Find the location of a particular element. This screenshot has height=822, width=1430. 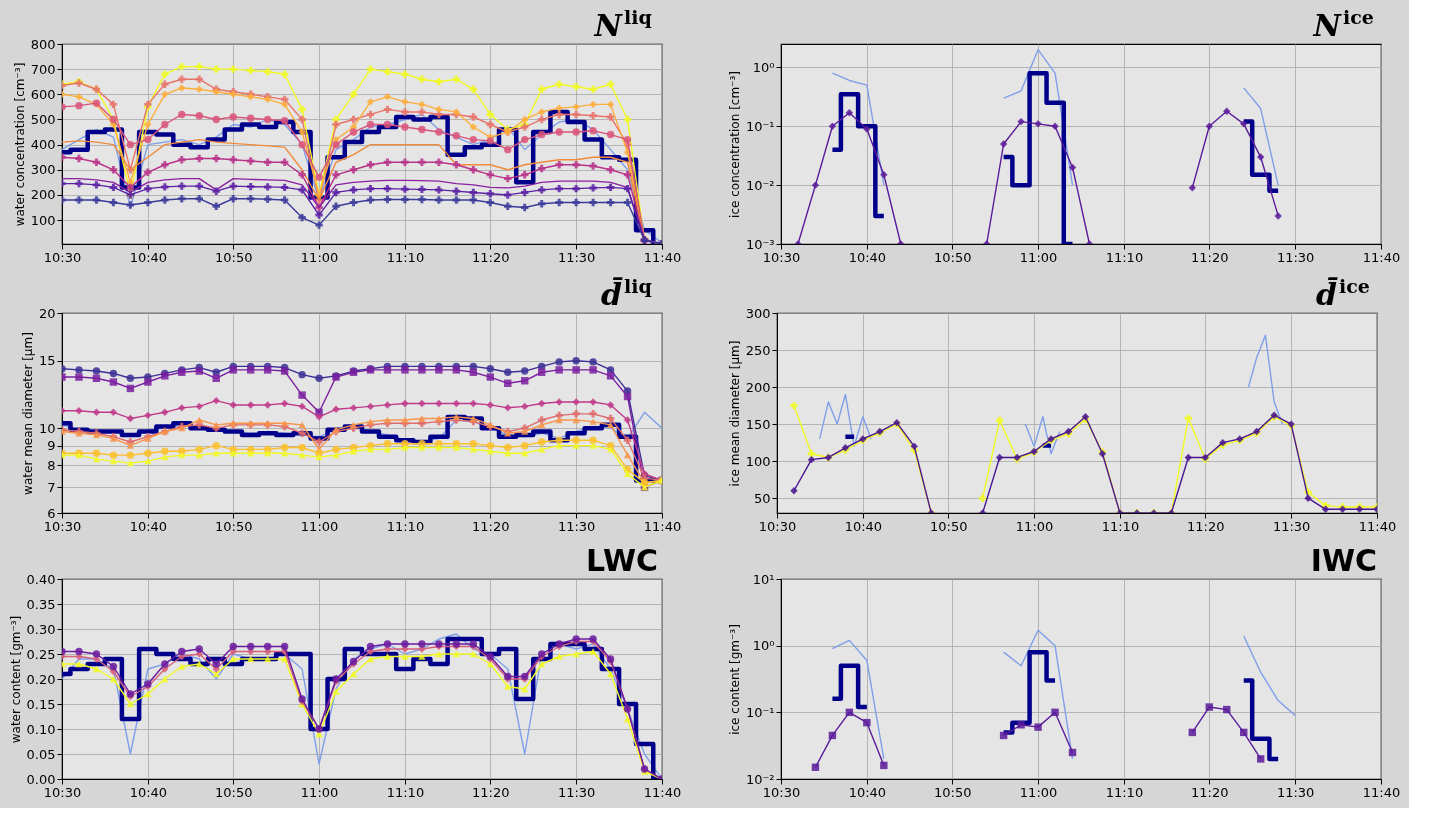

y-tick-label: 800 is located at coordinates (43, 44).